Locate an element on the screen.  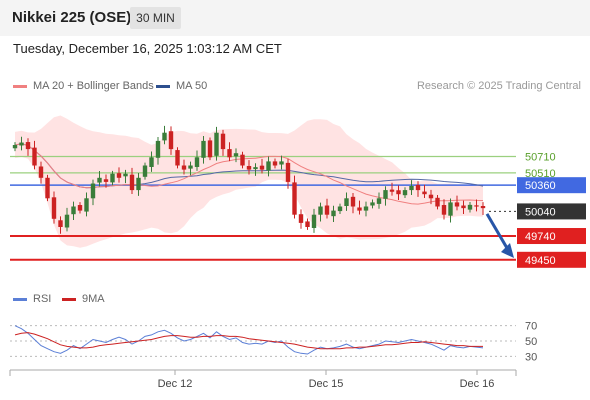
x-tick-label: Dec 15 is located at coordinates (326, 384).